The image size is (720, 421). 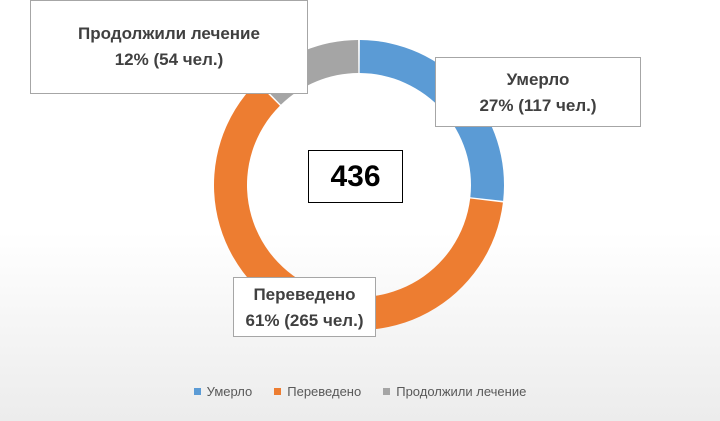 I want to click on data-label-transferred-name: Переведено, so click(x=304, y=294).